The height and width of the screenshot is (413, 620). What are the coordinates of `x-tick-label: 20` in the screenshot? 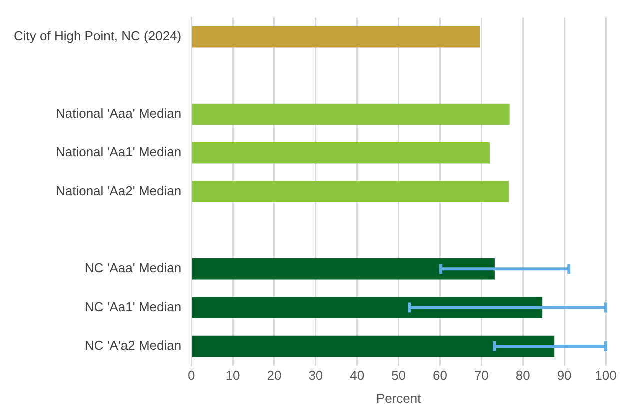 It's located at (274, 376).